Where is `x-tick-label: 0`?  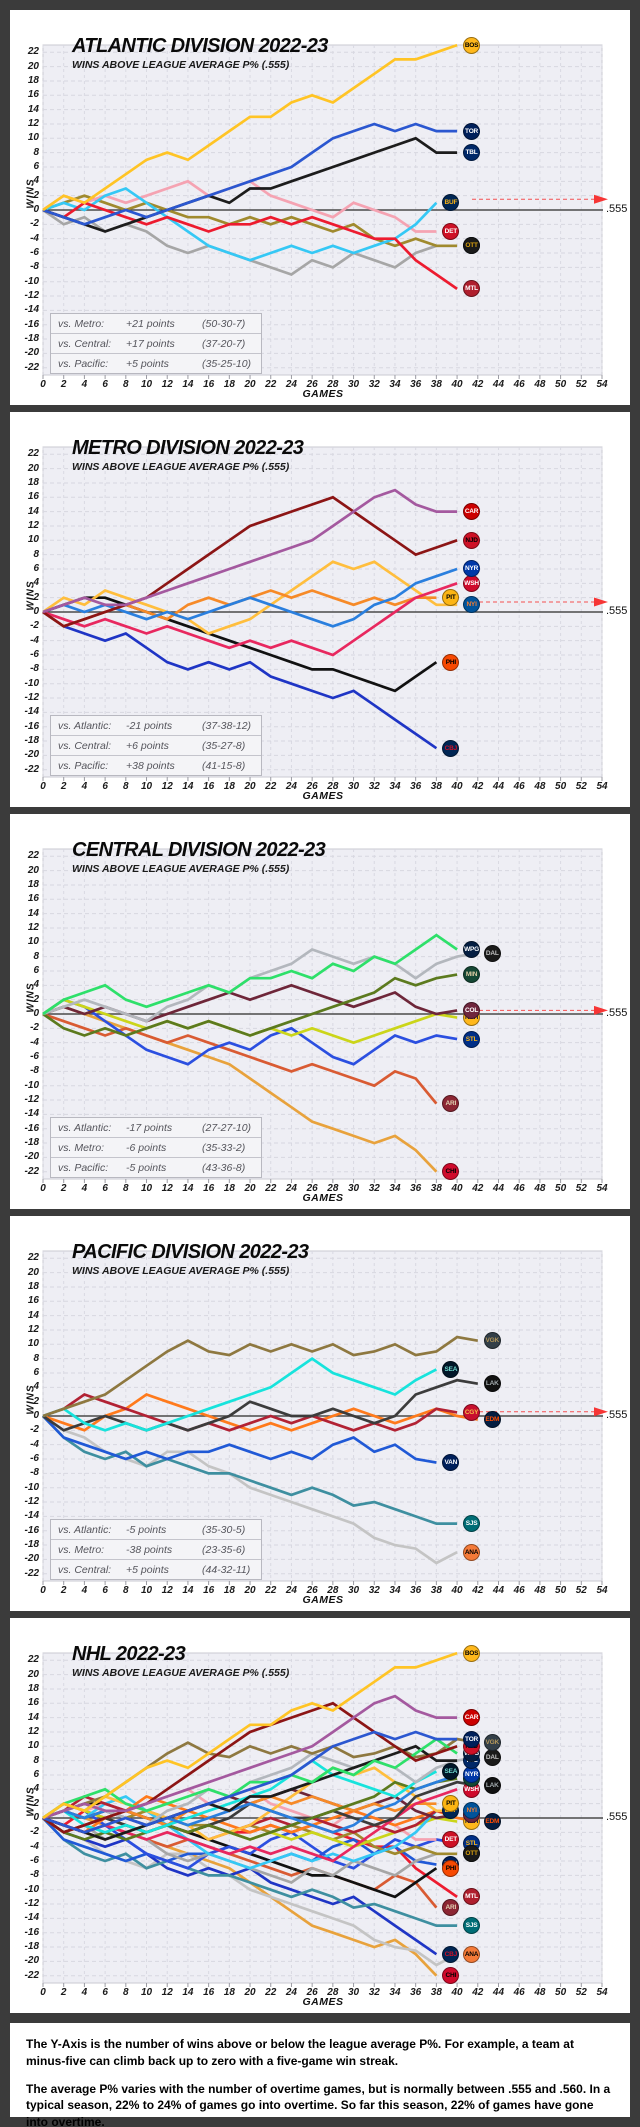 x-tick-label: 0 is located at coordinates (43, 1992).